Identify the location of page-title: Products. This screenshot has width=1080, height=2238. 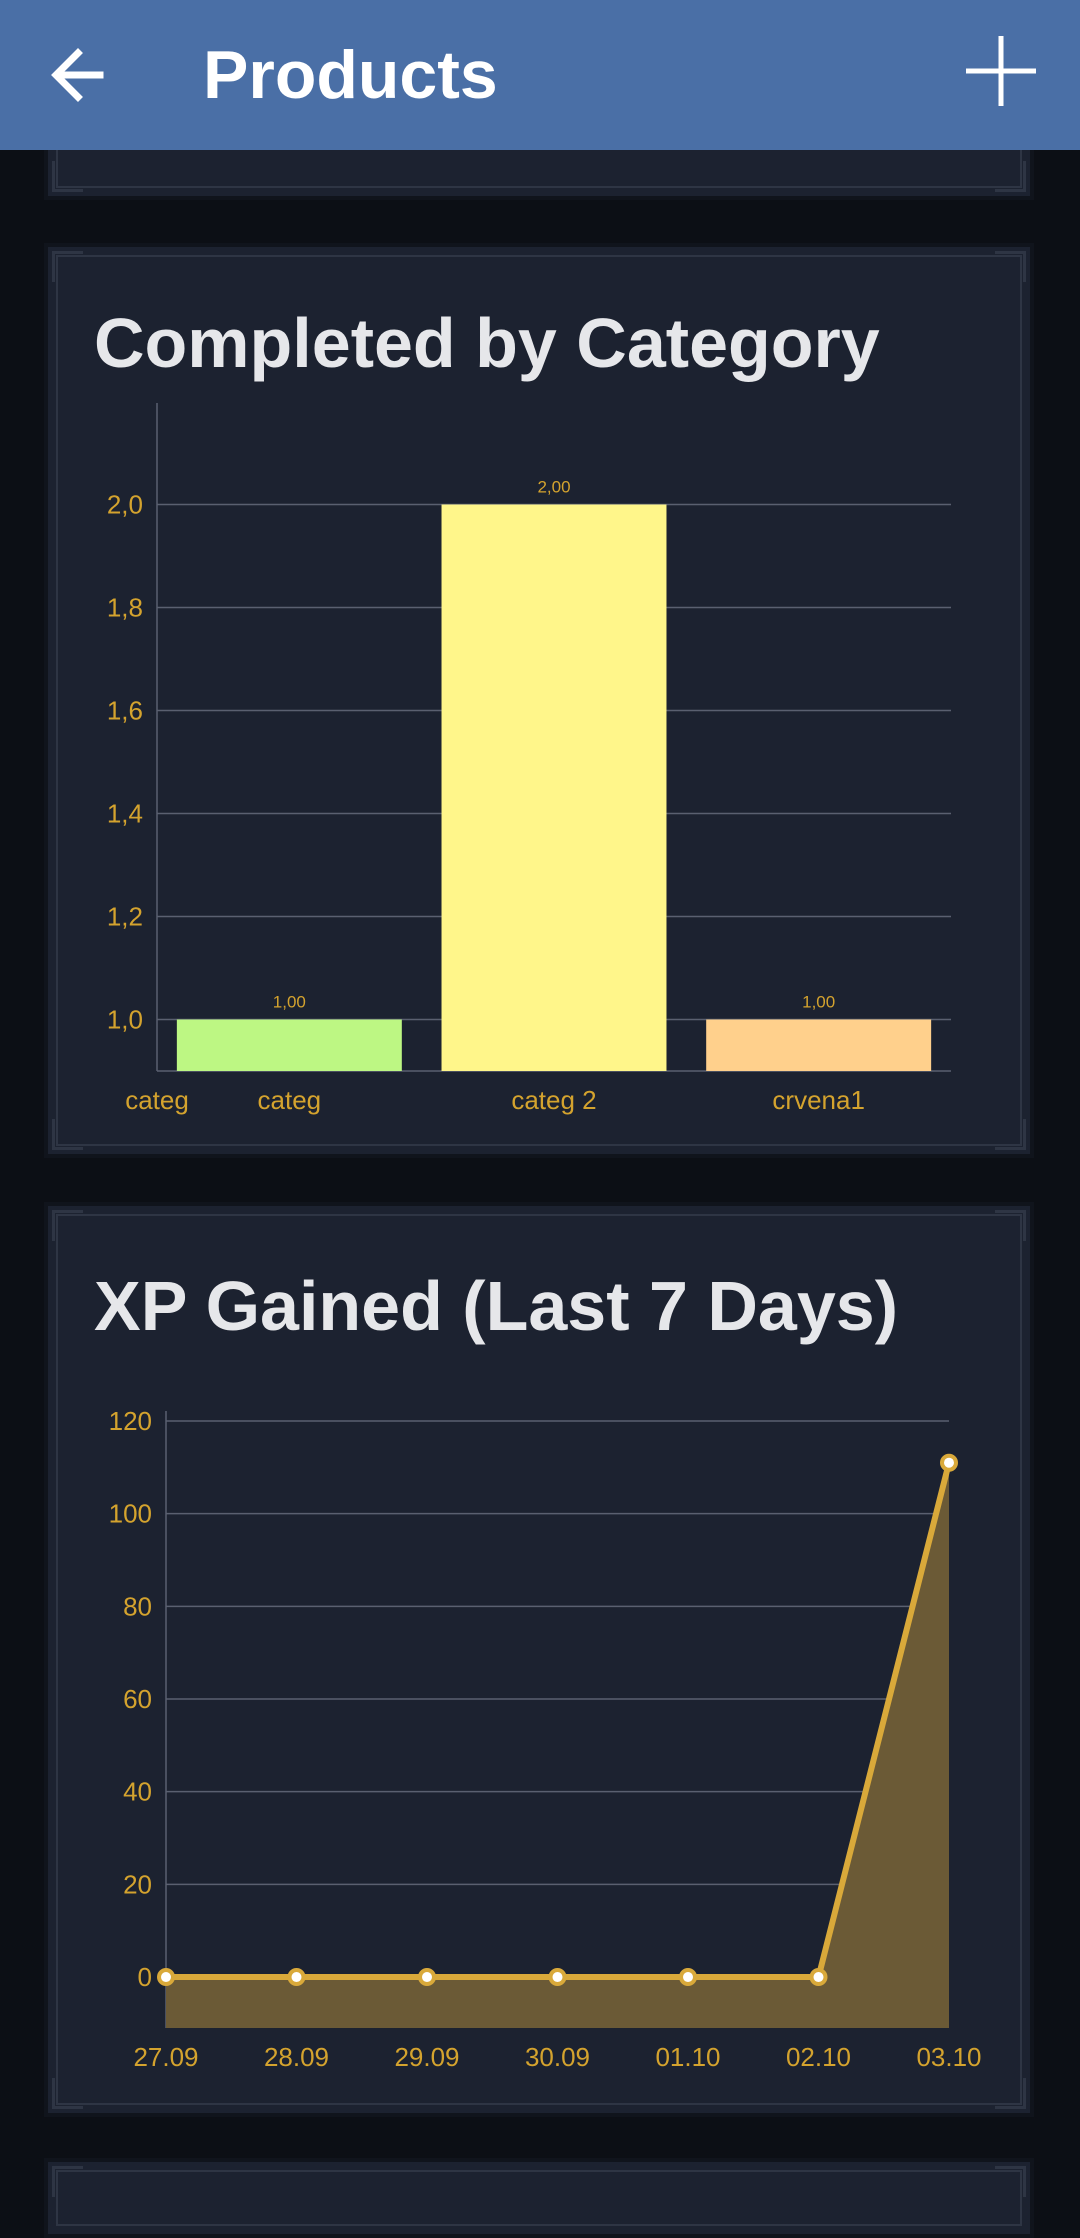
(350, 75).